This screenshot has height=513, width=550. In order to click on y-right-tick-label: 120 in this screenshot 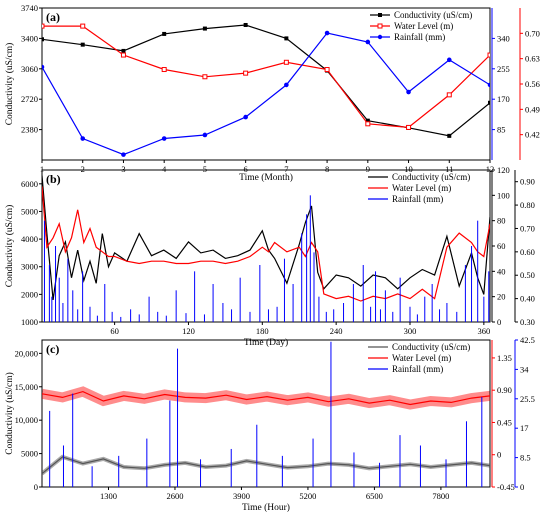, I will do `click(503, 170)`.